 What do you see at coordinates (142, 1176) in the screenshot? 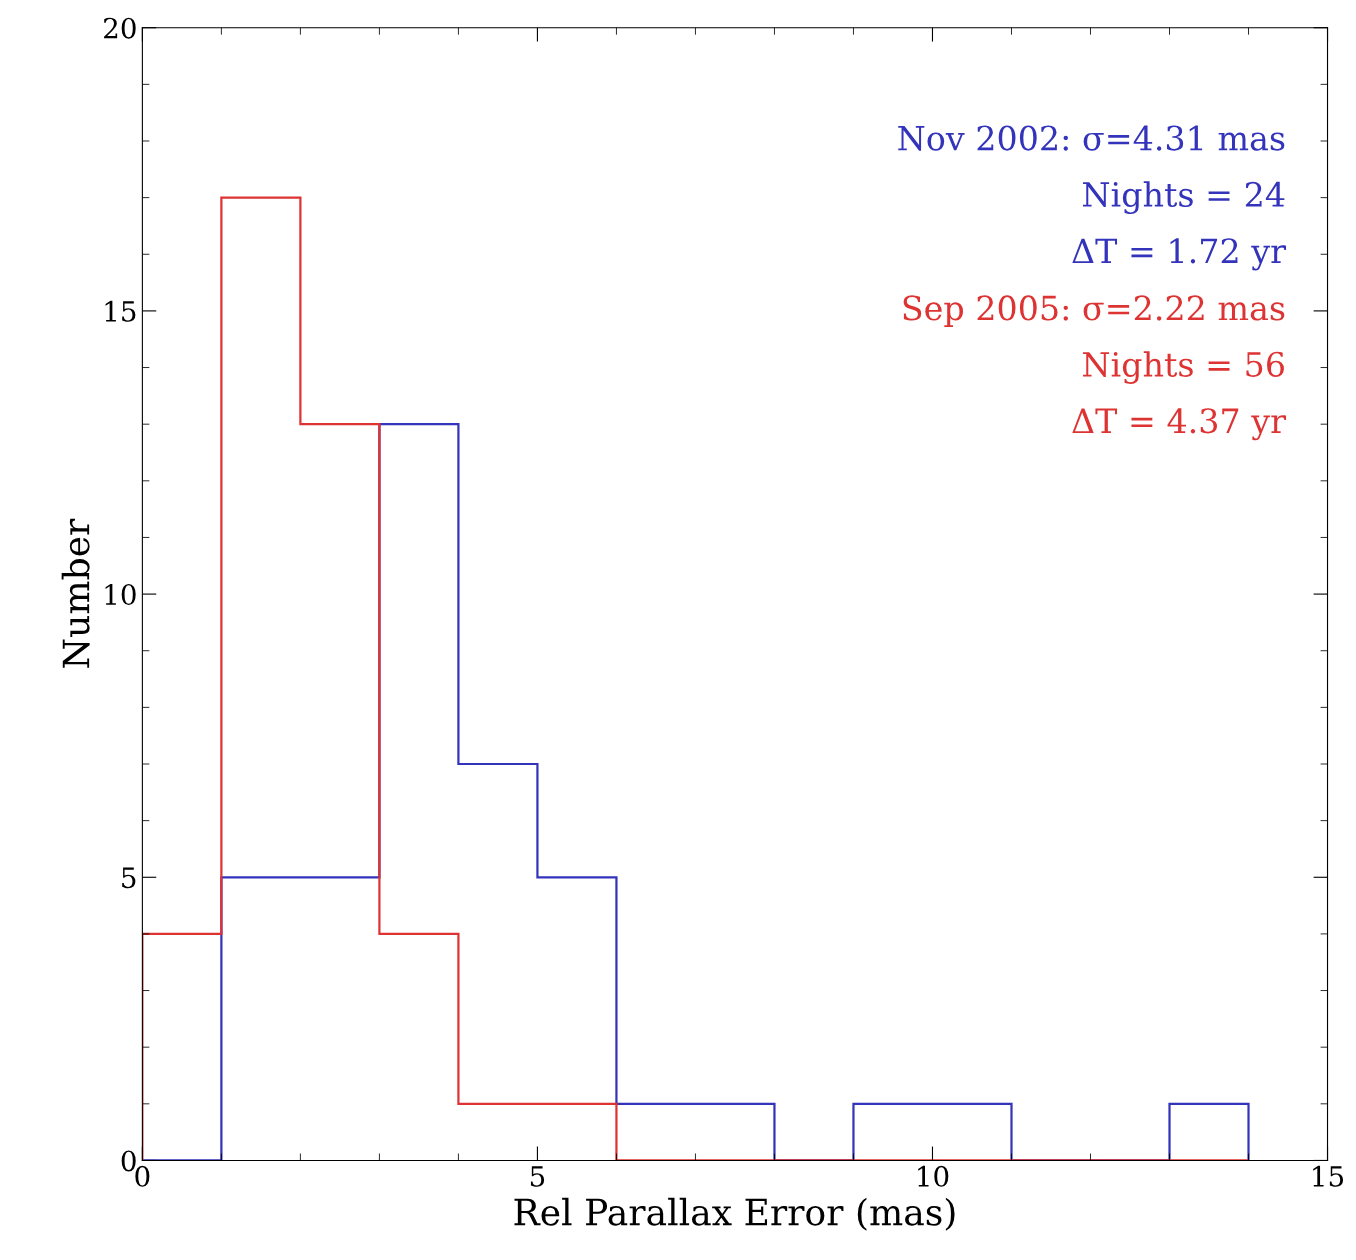
I see `x-tick-label: 0` at bounding box center [142, 1176].